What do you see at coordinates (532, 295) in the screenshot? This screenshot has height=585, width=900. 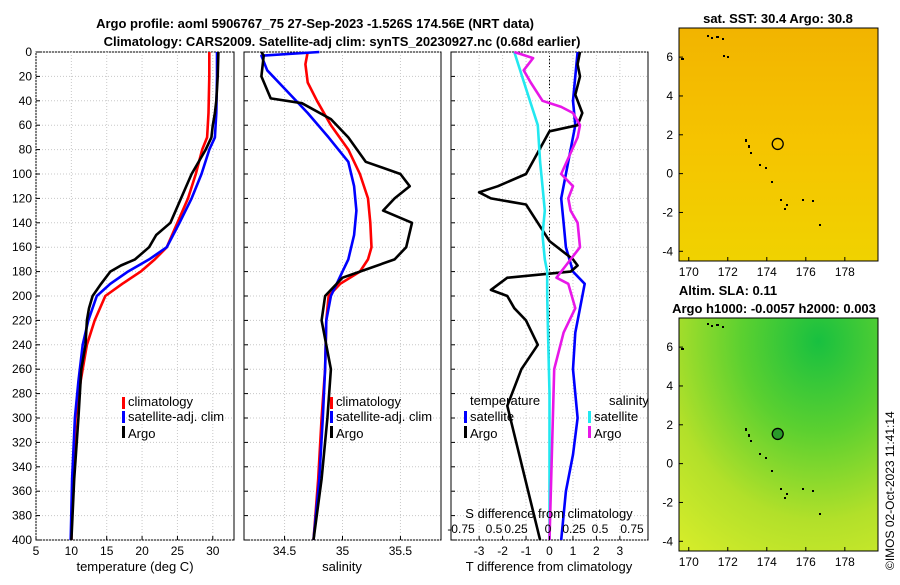 I see `series-line-s-satellite` at bounding box center [532, 295].